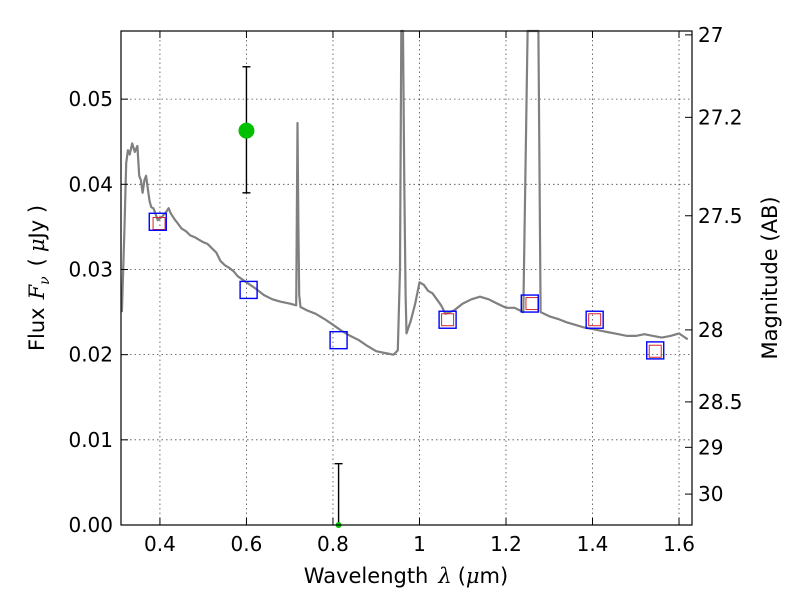  What do you see at coordinates (90, 440) in the screenshot?
I see `y-tick-label: 0.01` at bounding box center [90, 440].